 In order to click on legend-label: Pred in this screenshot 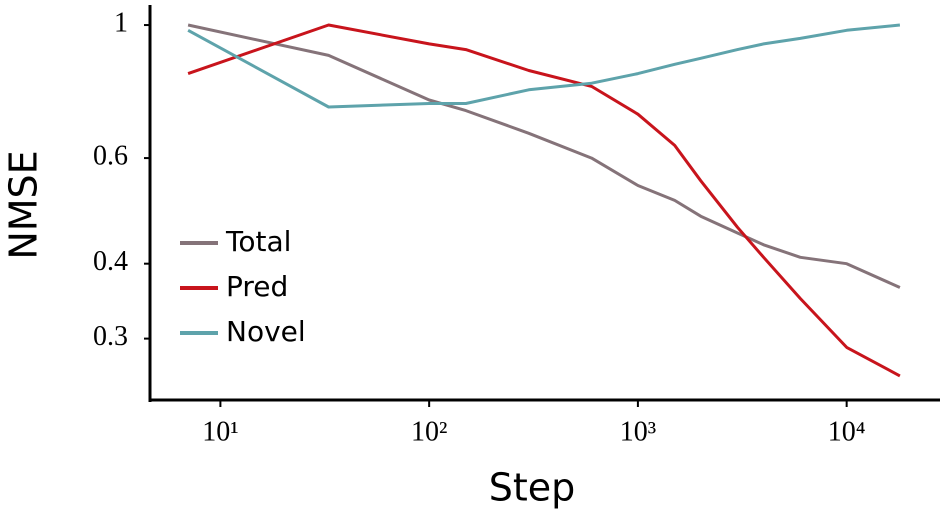, I will do `click(257, 286)`.